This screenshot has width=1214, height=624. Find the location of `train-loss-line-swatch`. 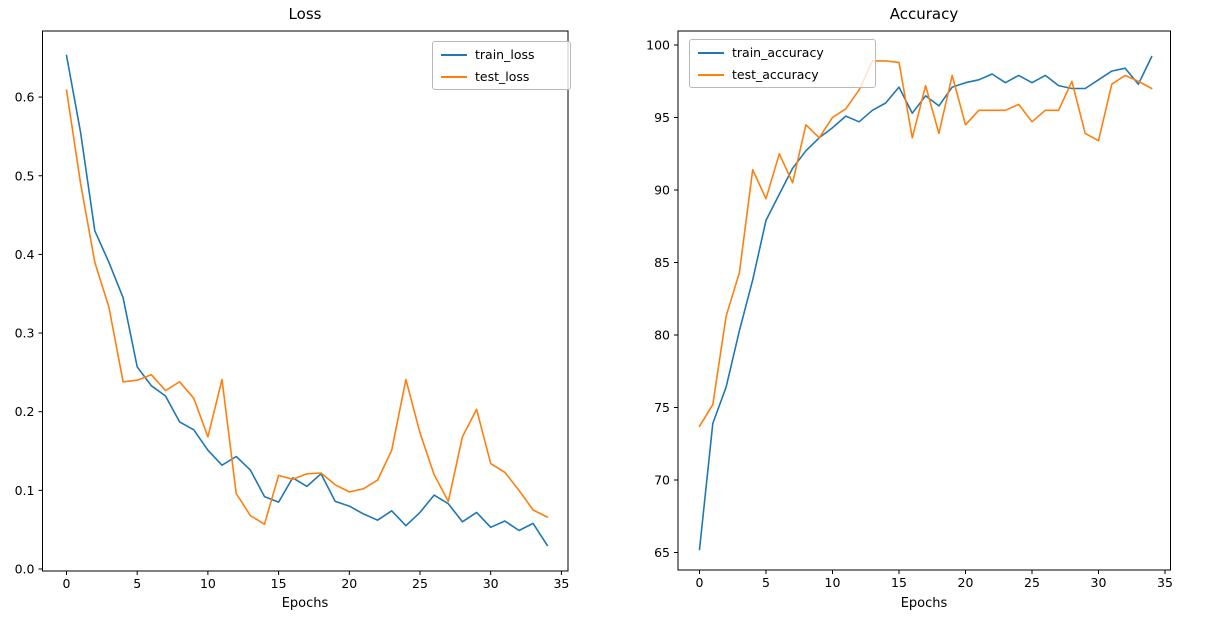

train-loss-line-swatch is located at coordinates (454, 54).